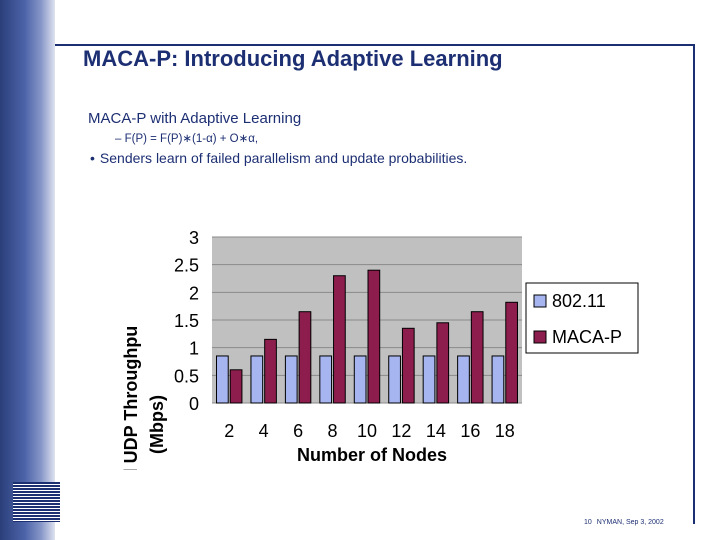 The height and width of the screenshot is (540, 720). I want to click on x-tick-label: 6, so click(298, 431).